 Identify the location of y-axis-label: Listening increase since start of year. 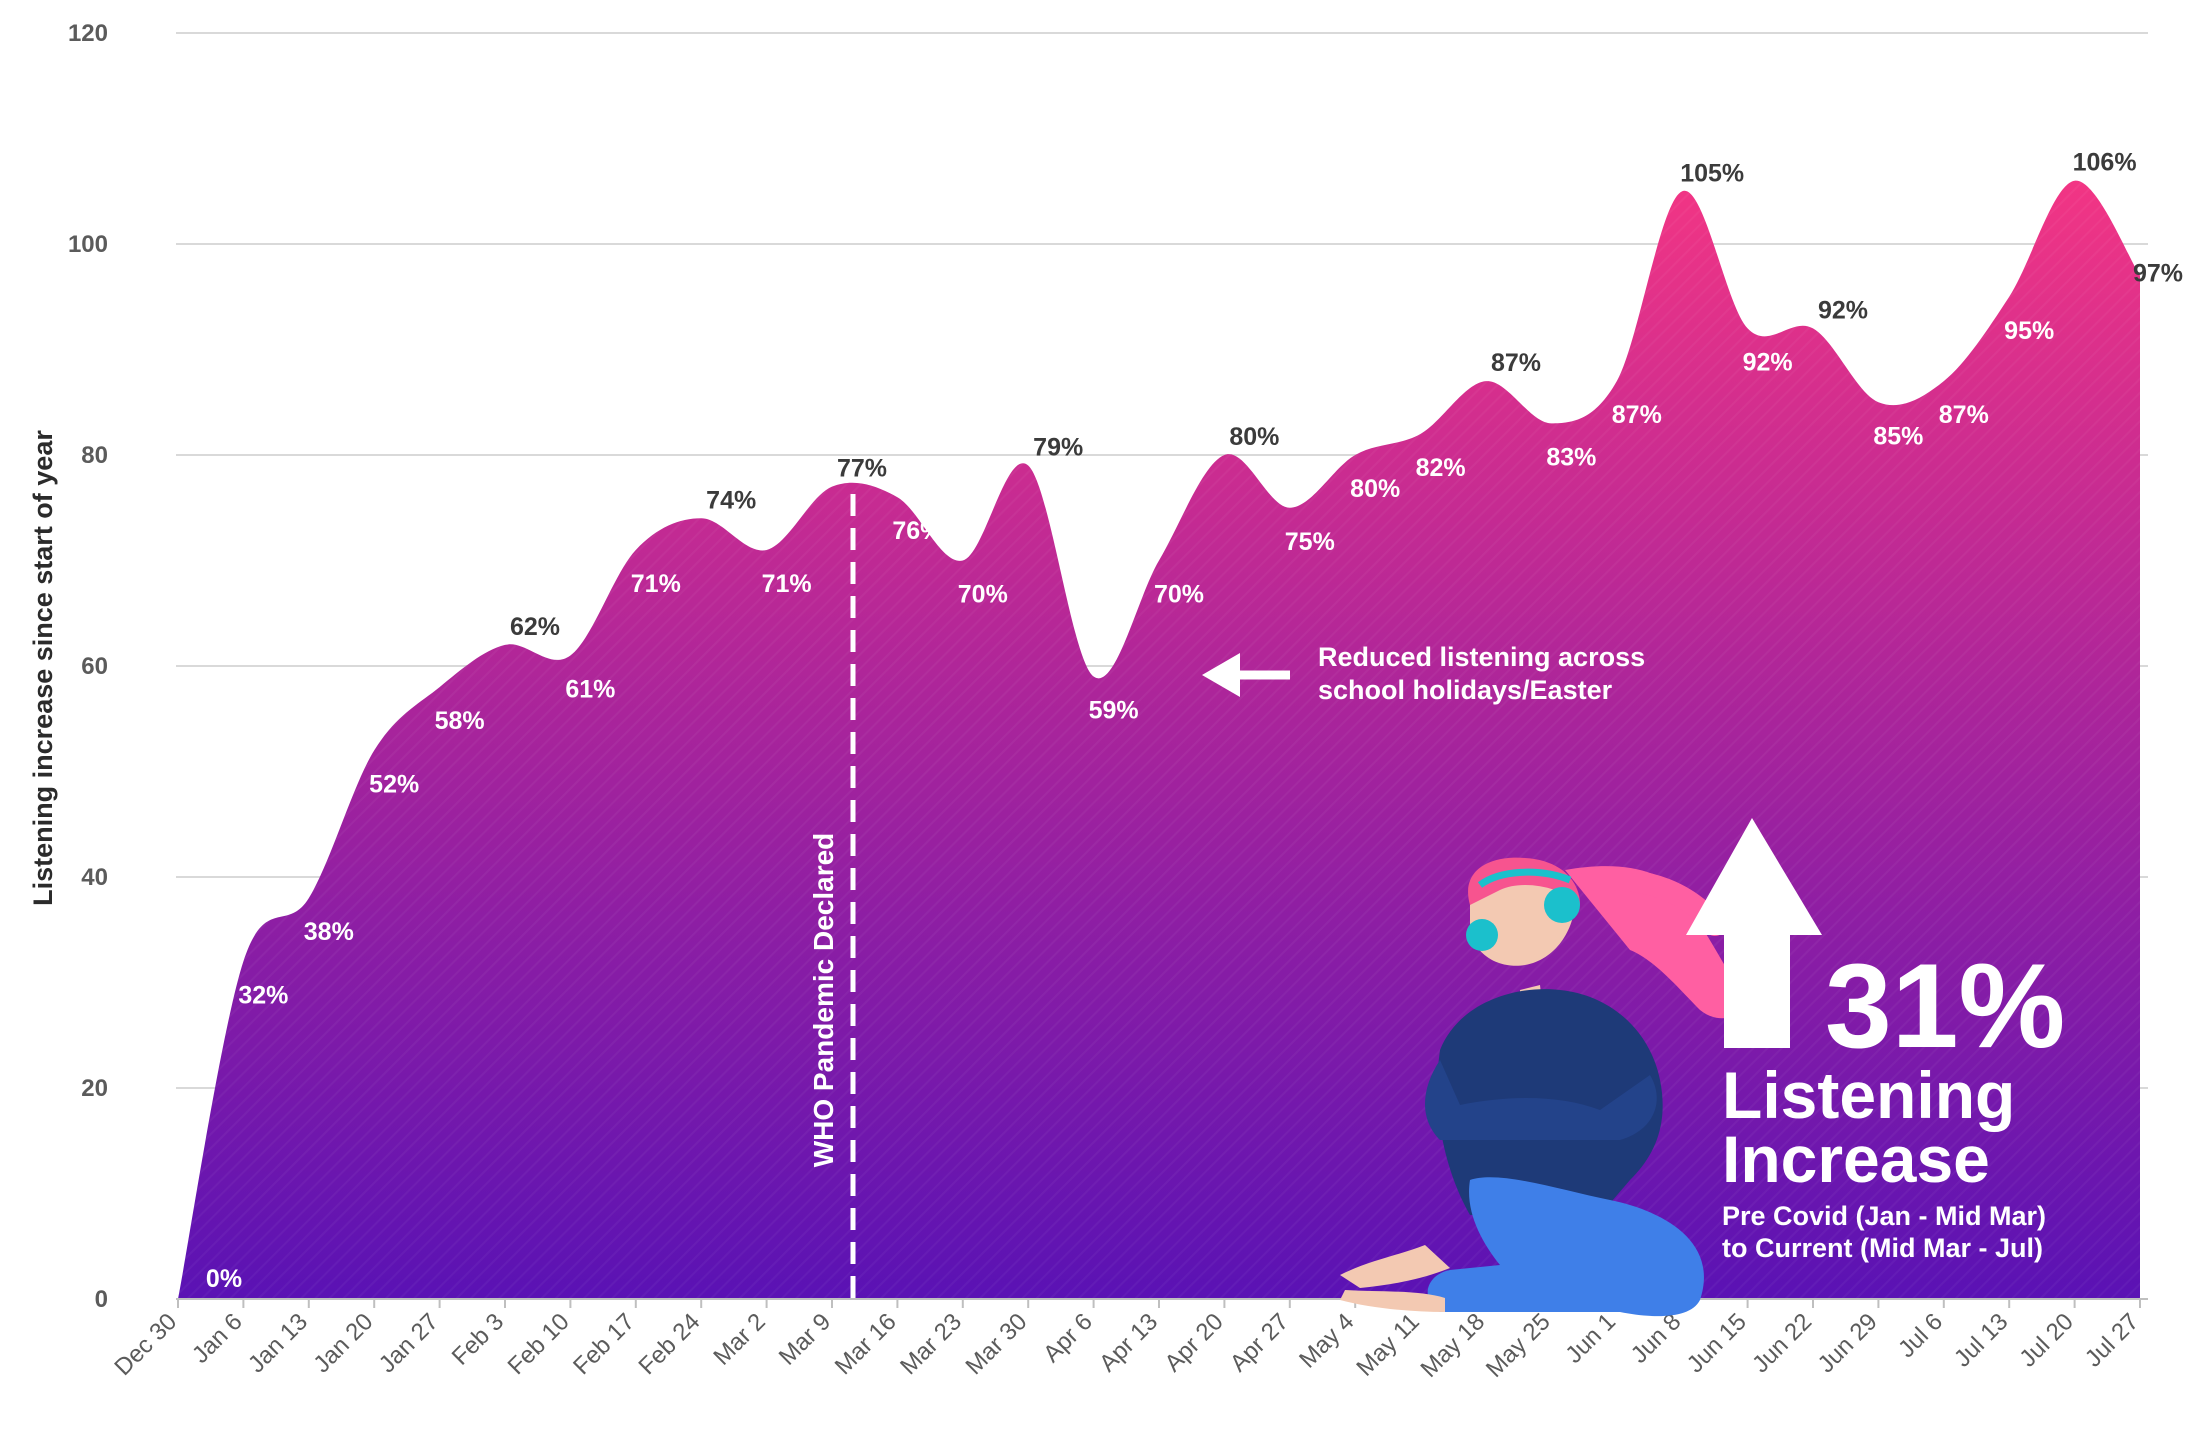
(43, 668).